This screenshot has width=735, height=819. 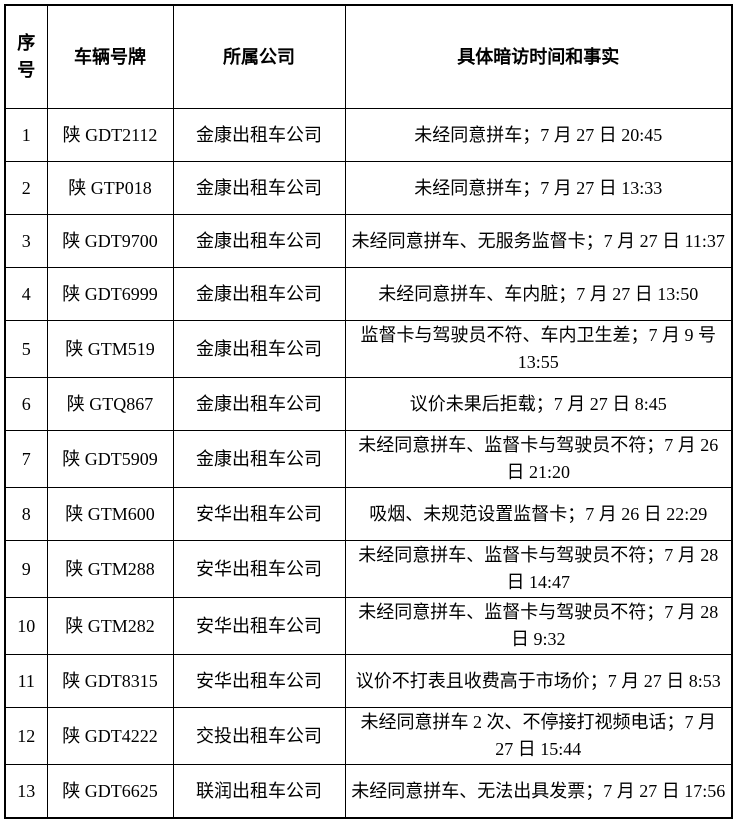 I want to click on cell-serial: 2, so click(x=26, y=188).